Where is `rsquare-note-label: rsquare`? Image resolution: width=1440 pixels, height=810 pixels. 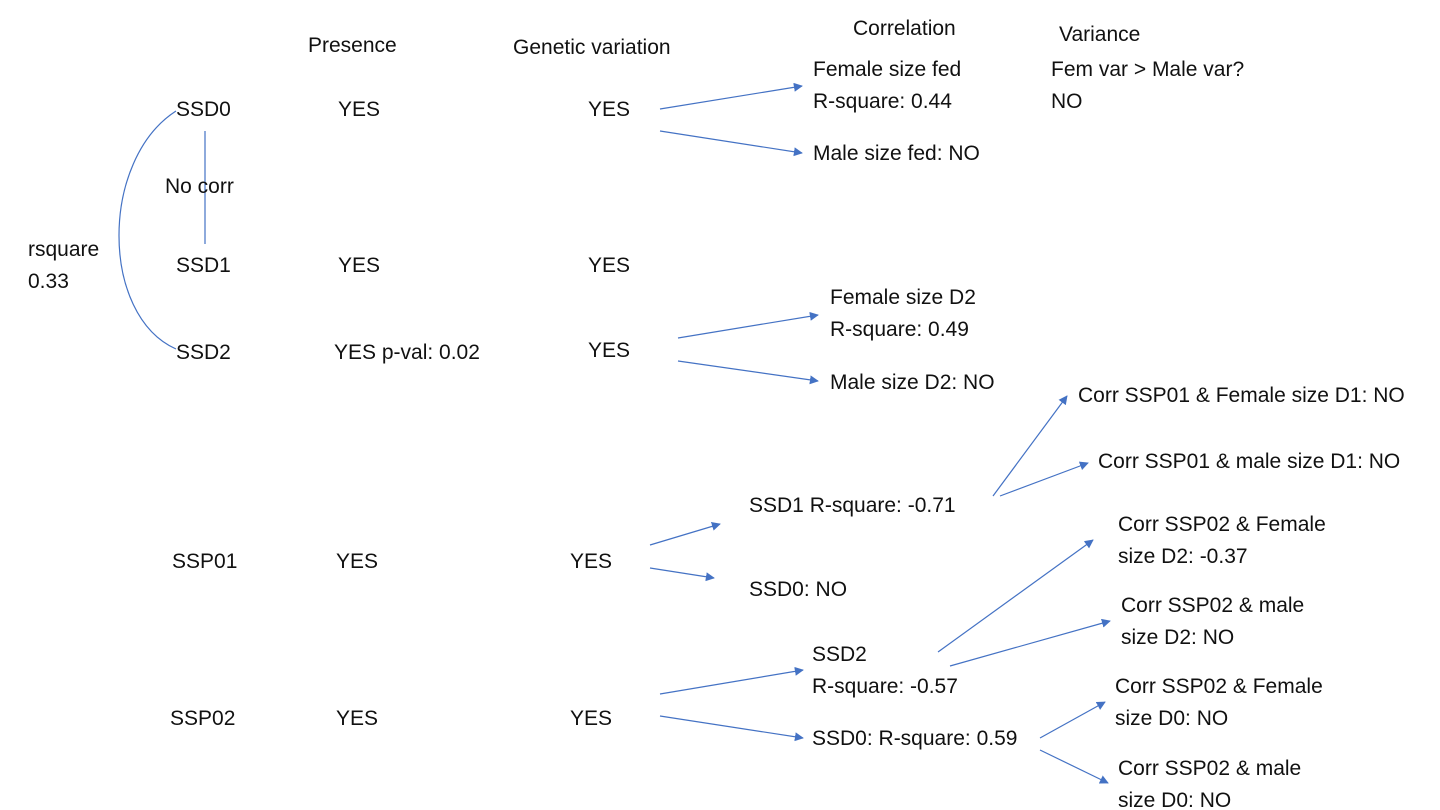
rsquare-note-label: rsquare is located at coordinates (64, 249).